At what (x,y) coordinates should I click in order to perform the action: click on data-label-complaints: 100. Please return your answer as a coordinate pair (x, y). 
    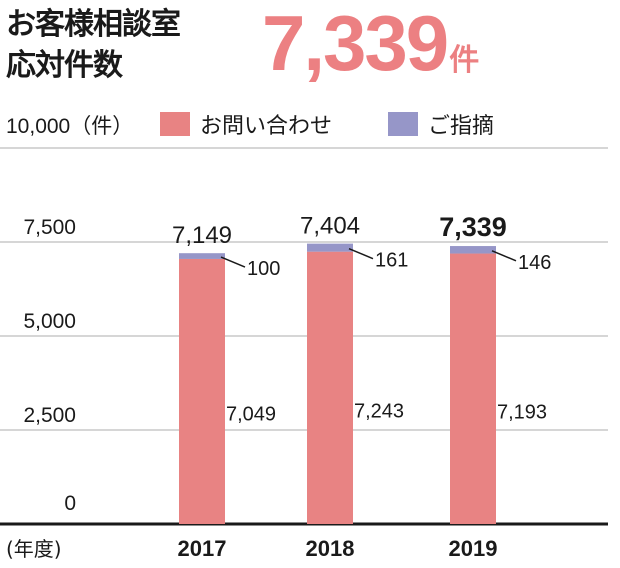
    Looking at the image, I should click on (263, 269).